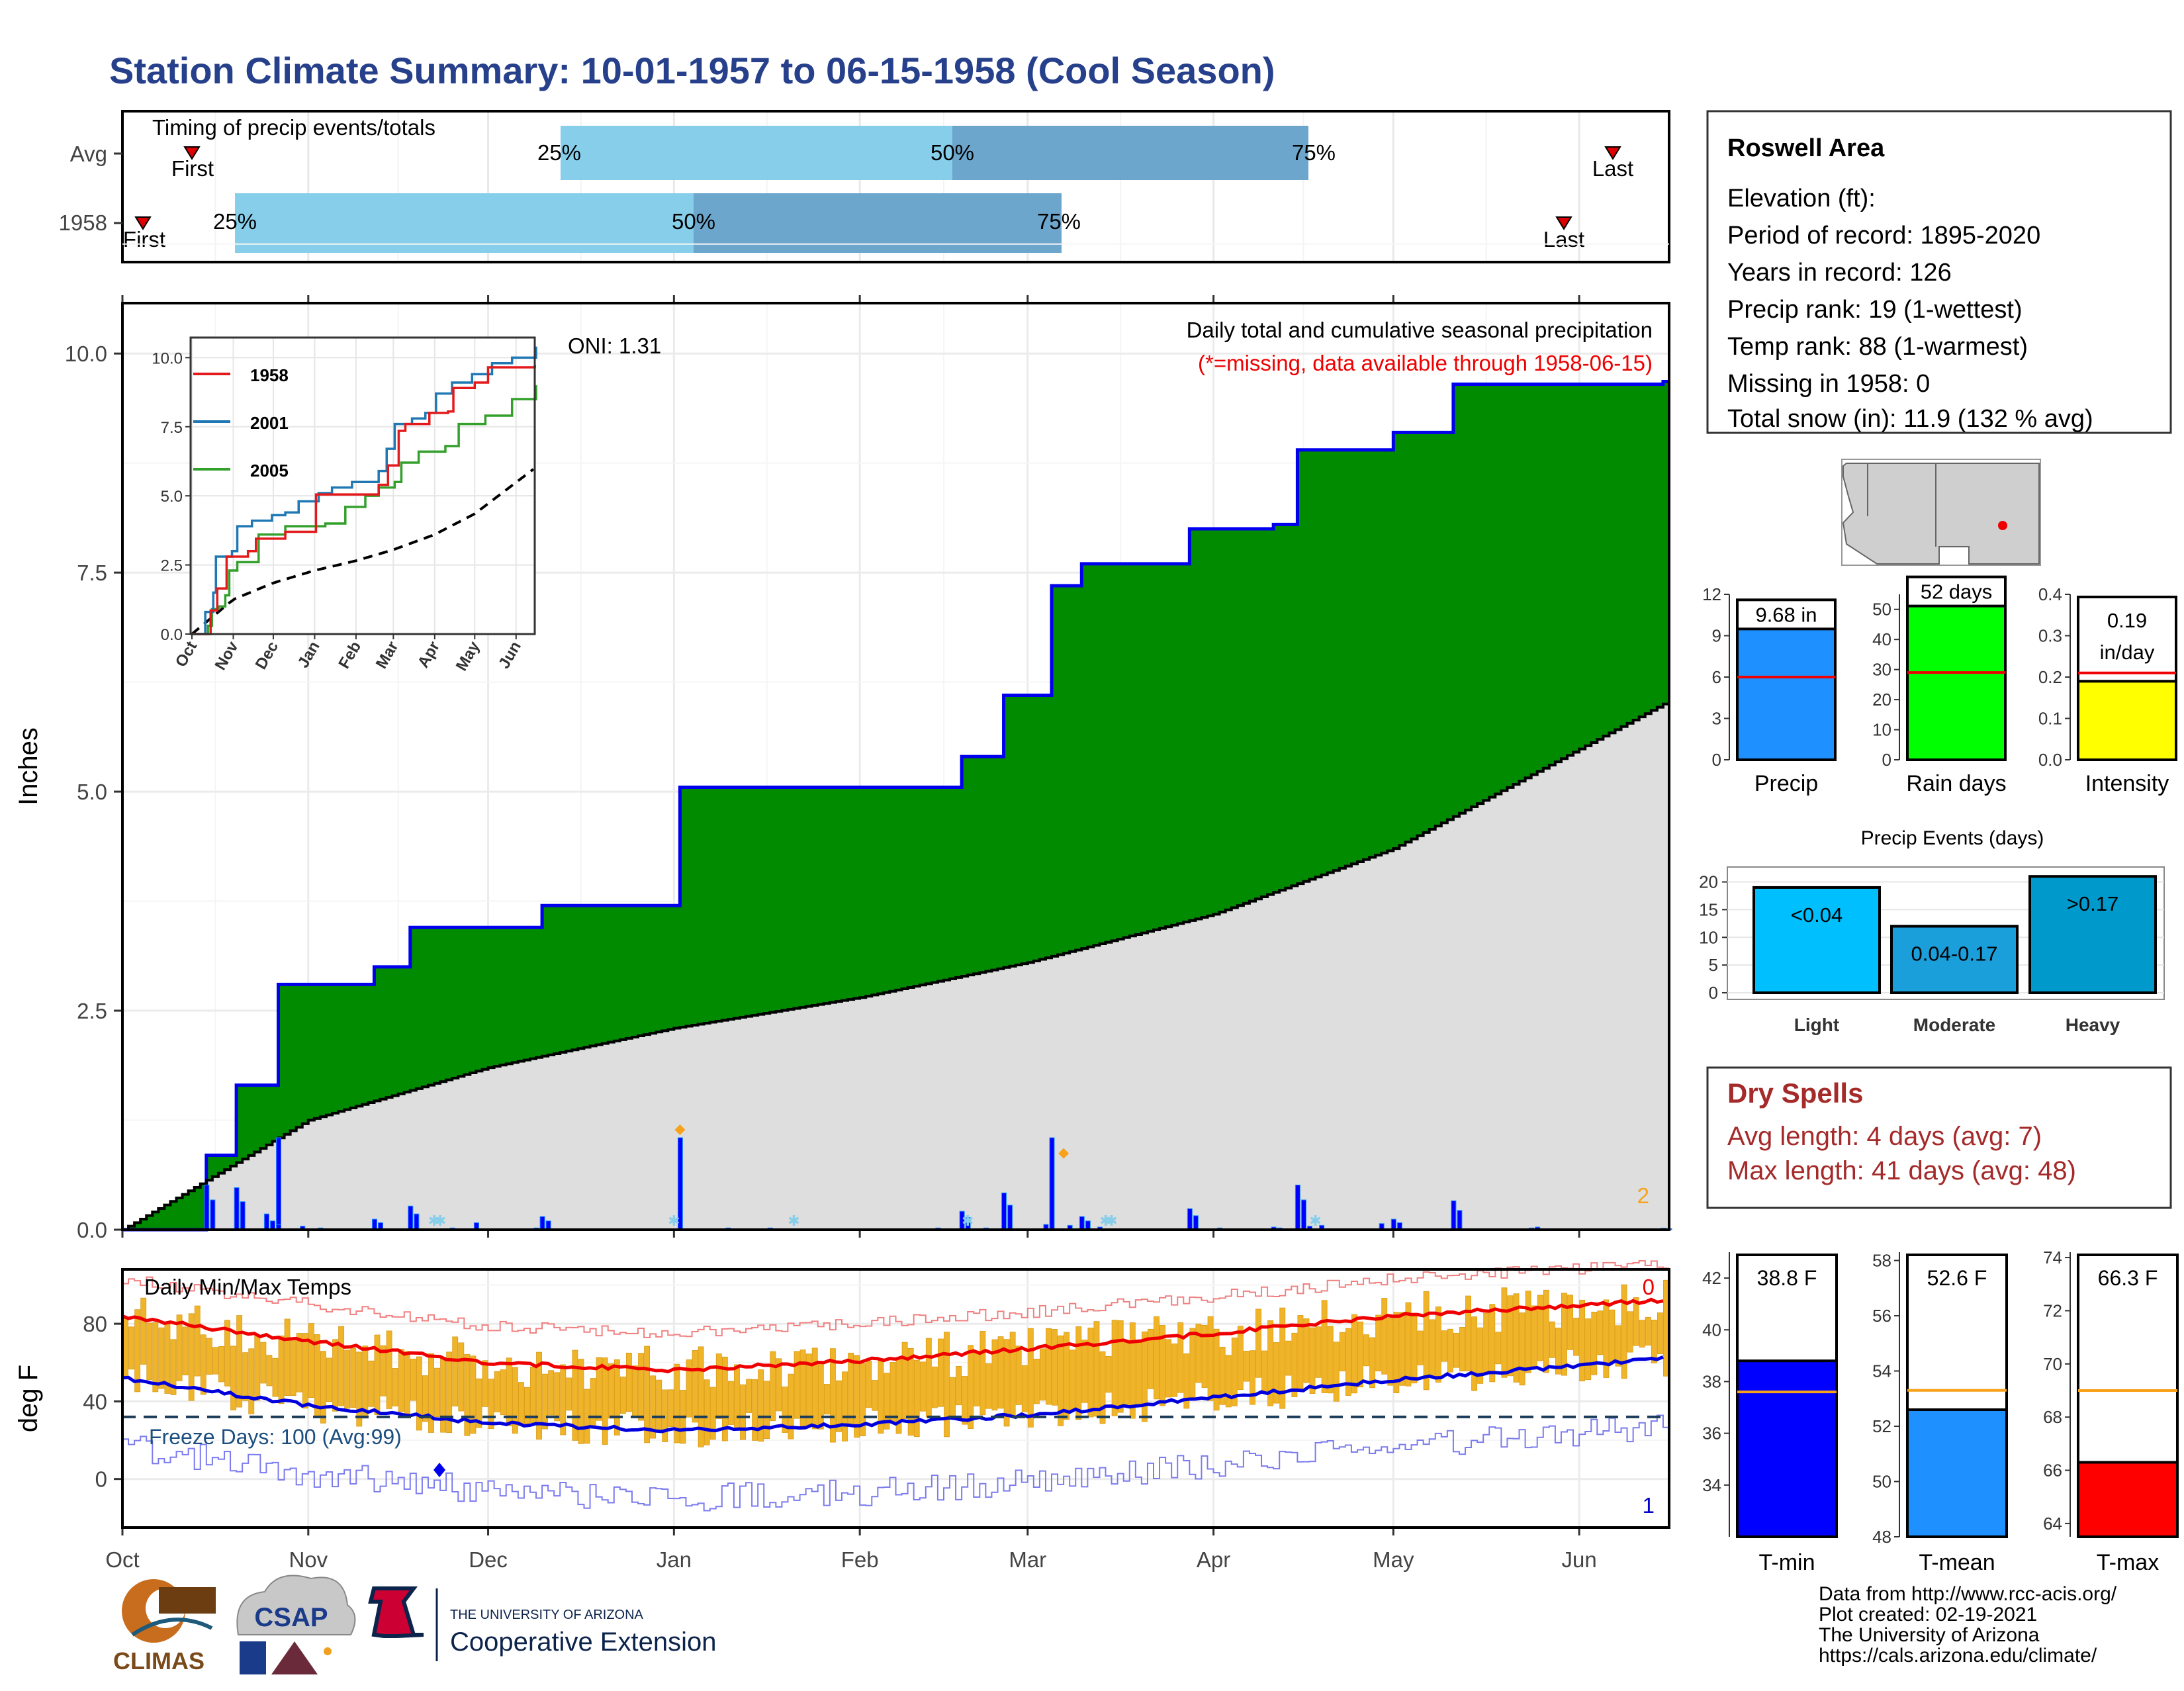  Describe the element at coordinates (1901, 1170) in the screenshot. I see `dry-spells-max: Max length: 41 days (avg: 48)` at that location.